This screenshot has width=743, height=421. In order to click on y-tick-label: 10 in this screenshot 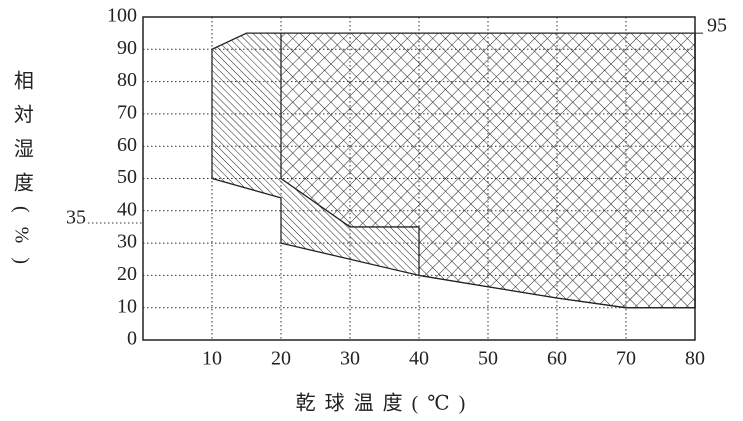, I will do `click(127, 306)`.